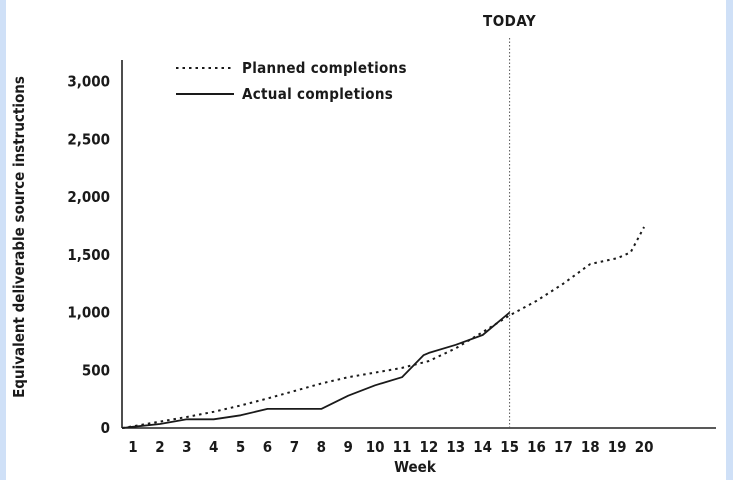  I want to click on x-tick-label: 8, so click(321, 447).